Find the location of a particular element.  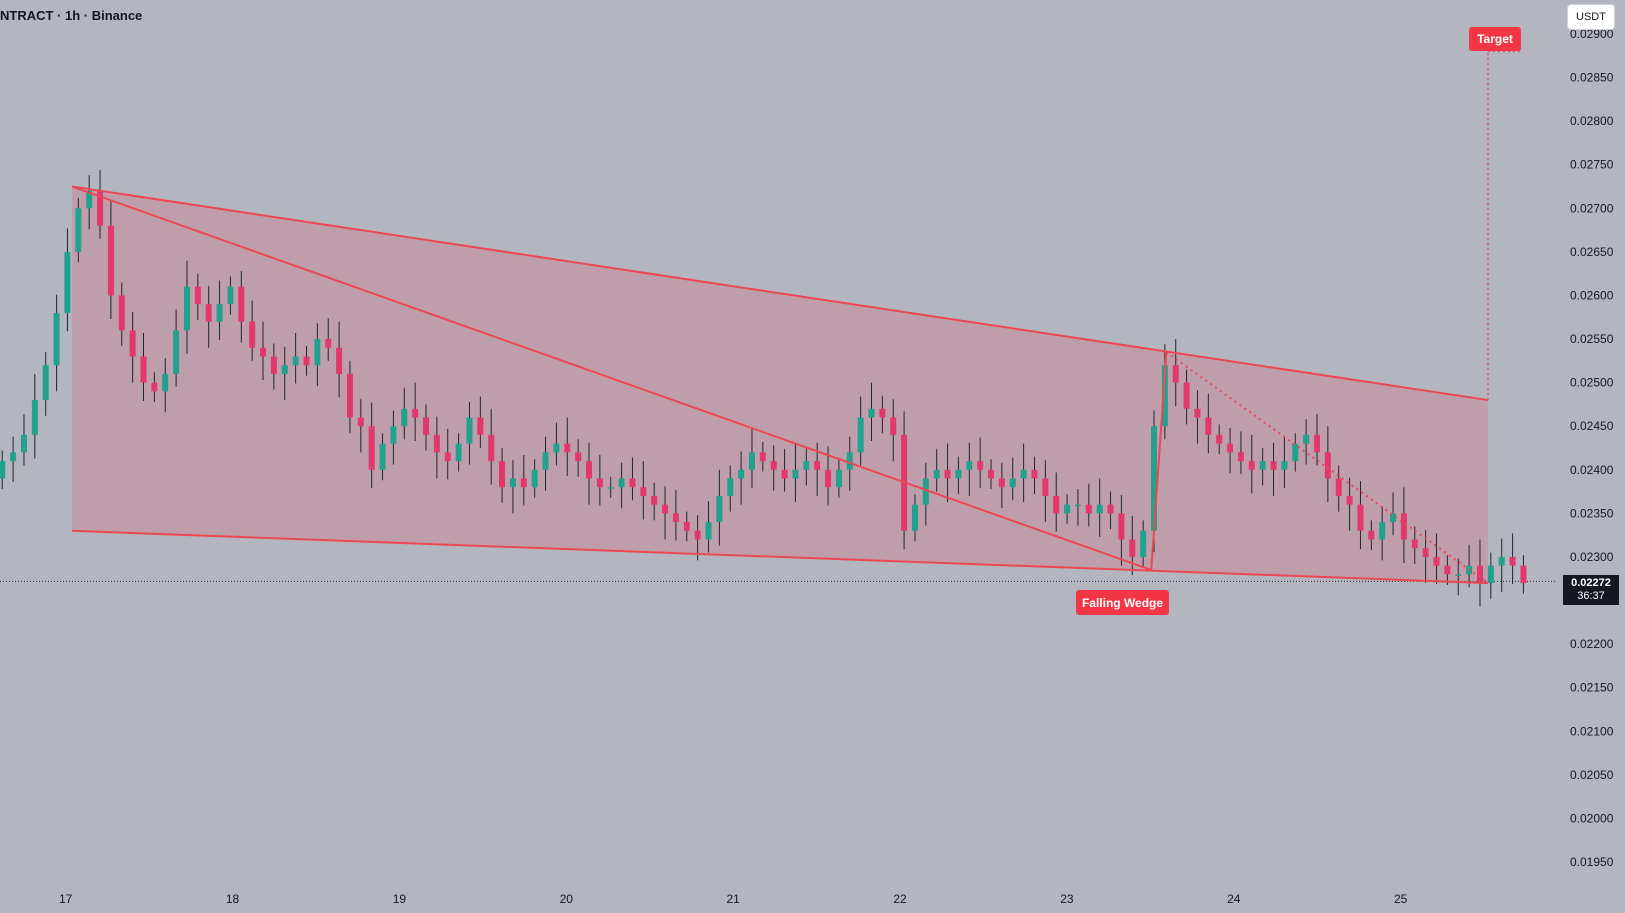

y-tick-label: 0.02350 is located at coordinates (1592, 513).